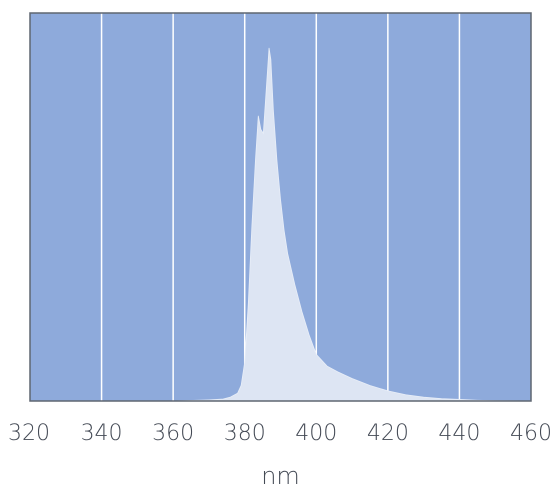 Image resolution: width=558 pixels, height=487 pixels. Describe the element at coordinates (173, 433) in the screenshot. I see `x-tick-label-360: 360` at that location.